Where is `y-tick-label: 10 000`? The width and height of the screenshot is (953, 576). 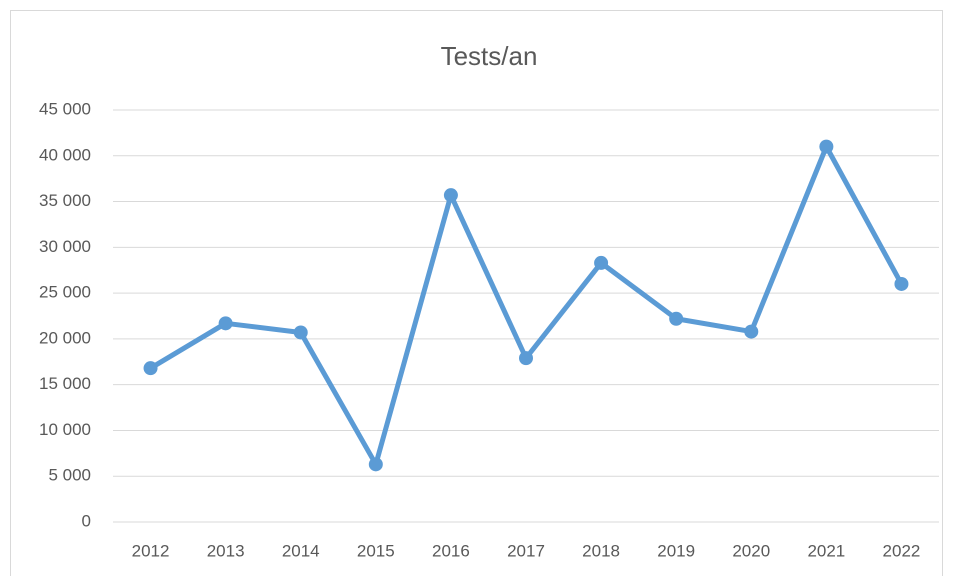
y-tick-label: 10 000 is located at coordinates (65, 429).